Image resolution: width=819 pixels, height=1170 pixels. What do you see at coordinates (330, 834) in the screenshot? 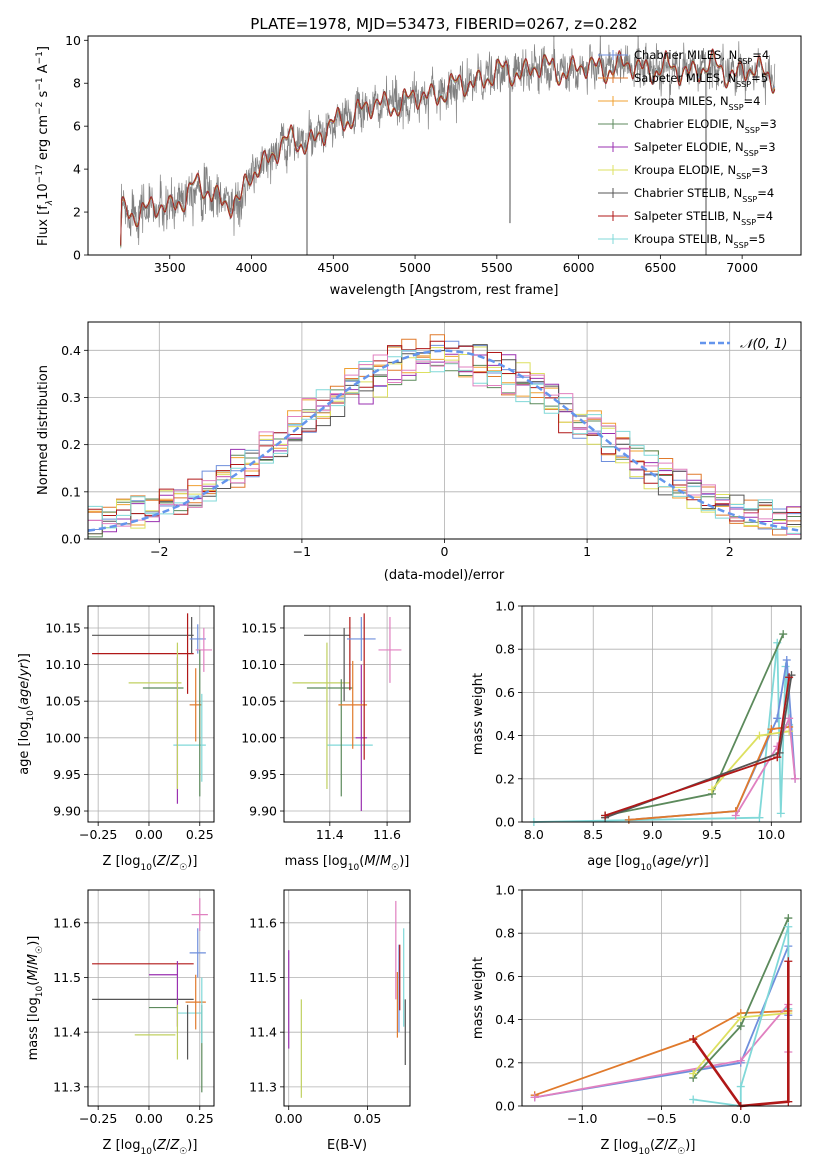
I see `x-tick-label: 11.4` at bounding box center [330, 834].